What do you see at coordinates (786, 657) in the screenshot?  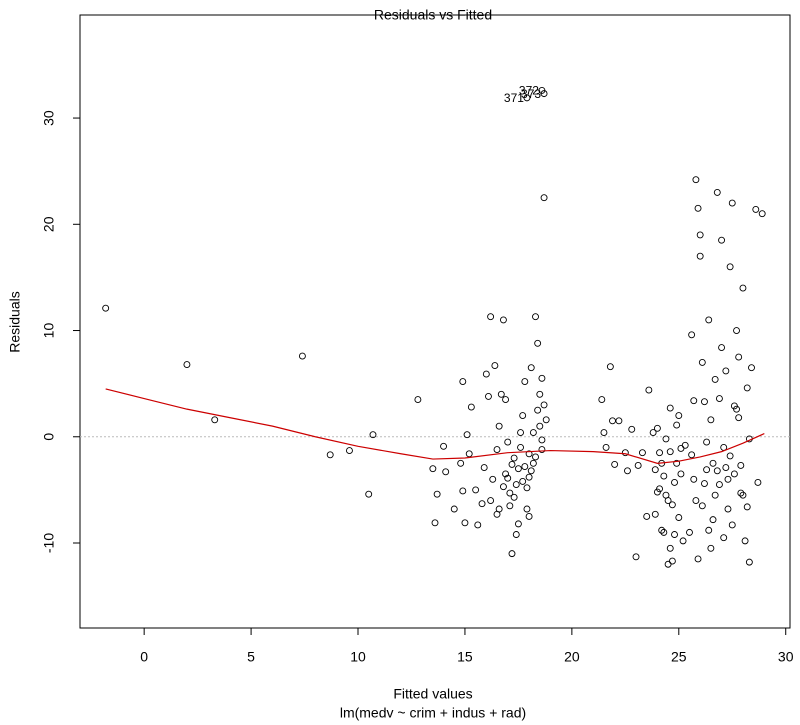 I see `x-tick-label: 30` at bounding box center [786, 657].